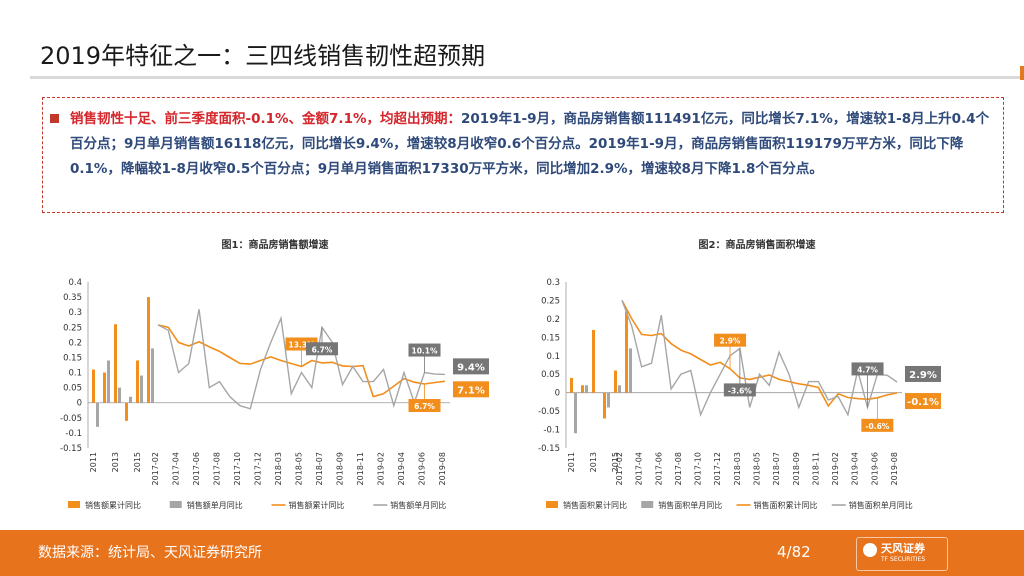  Describe the element at coordinates (737, 468) in the screenshot. I see `x-tick-label: 2018-03` at that location.